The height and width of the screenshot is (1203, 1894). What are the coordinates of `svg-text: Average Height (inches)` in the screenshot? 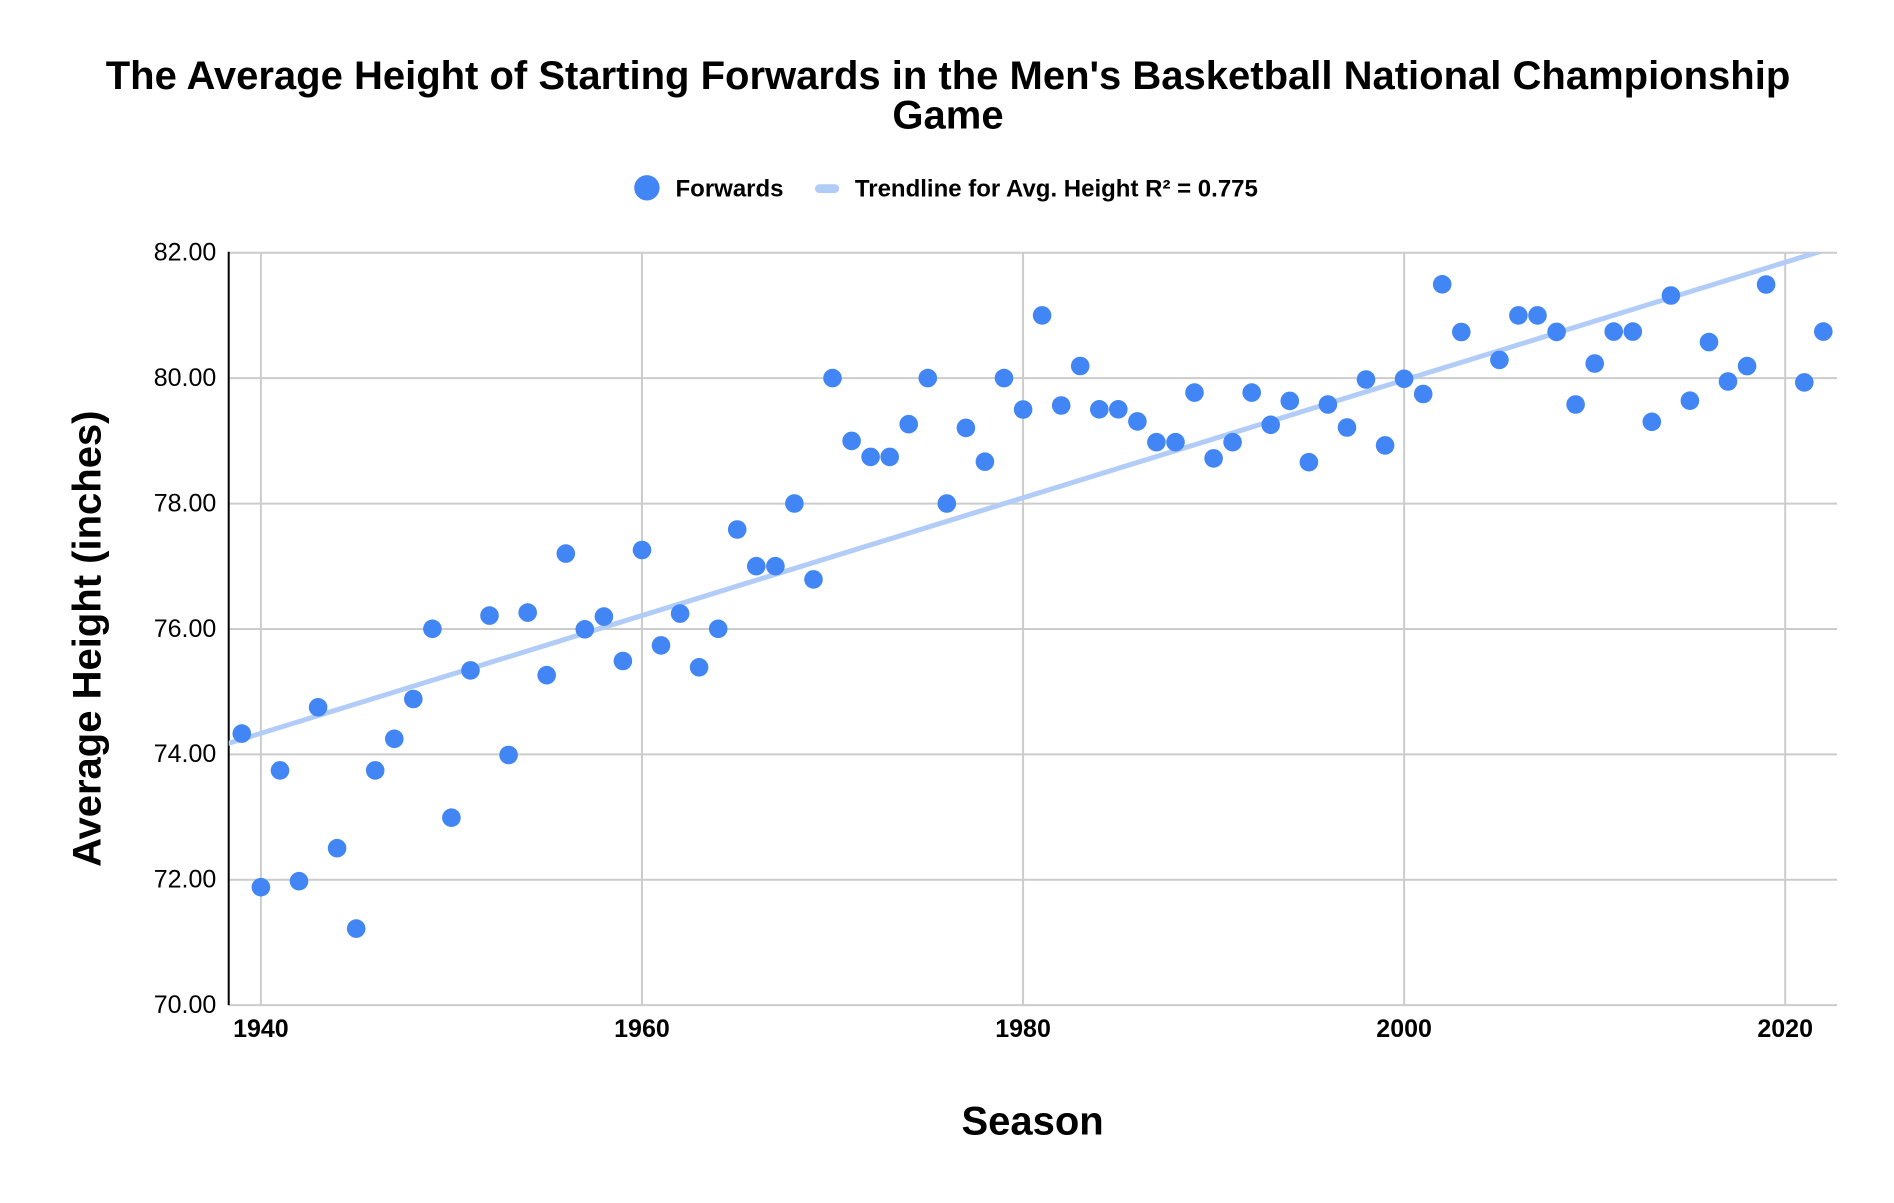 It's located at (88, 638).